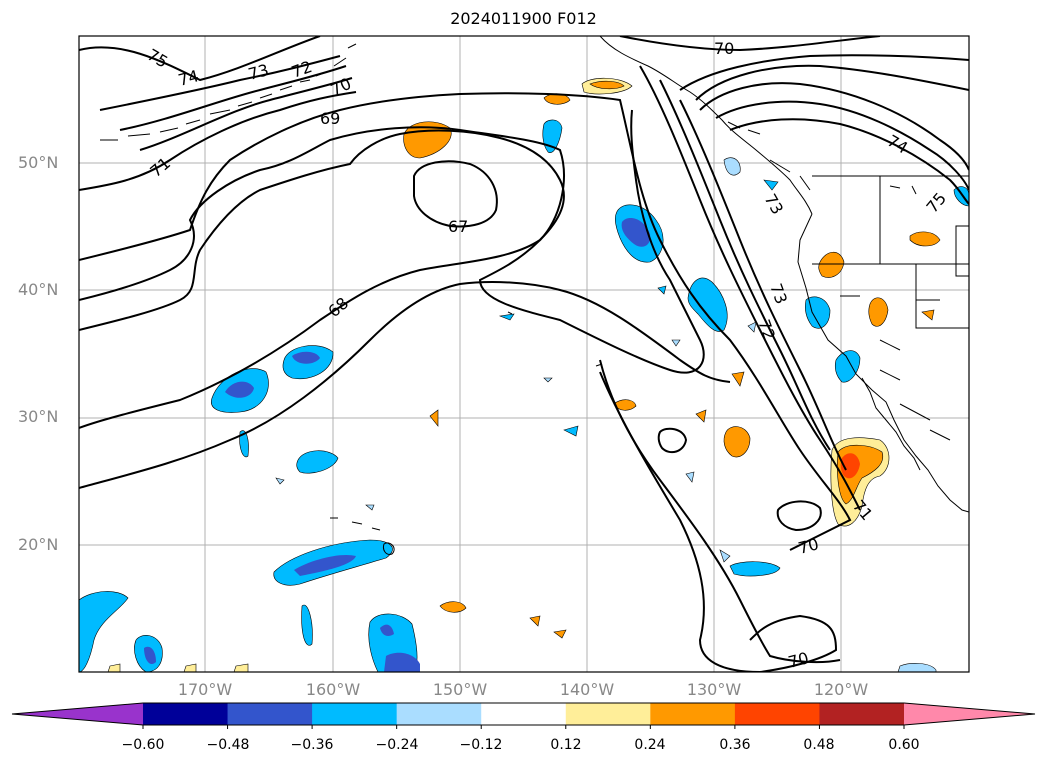 The image size is (1047, 765). I want to click on lon-label: 150°W, so click(460, 689).